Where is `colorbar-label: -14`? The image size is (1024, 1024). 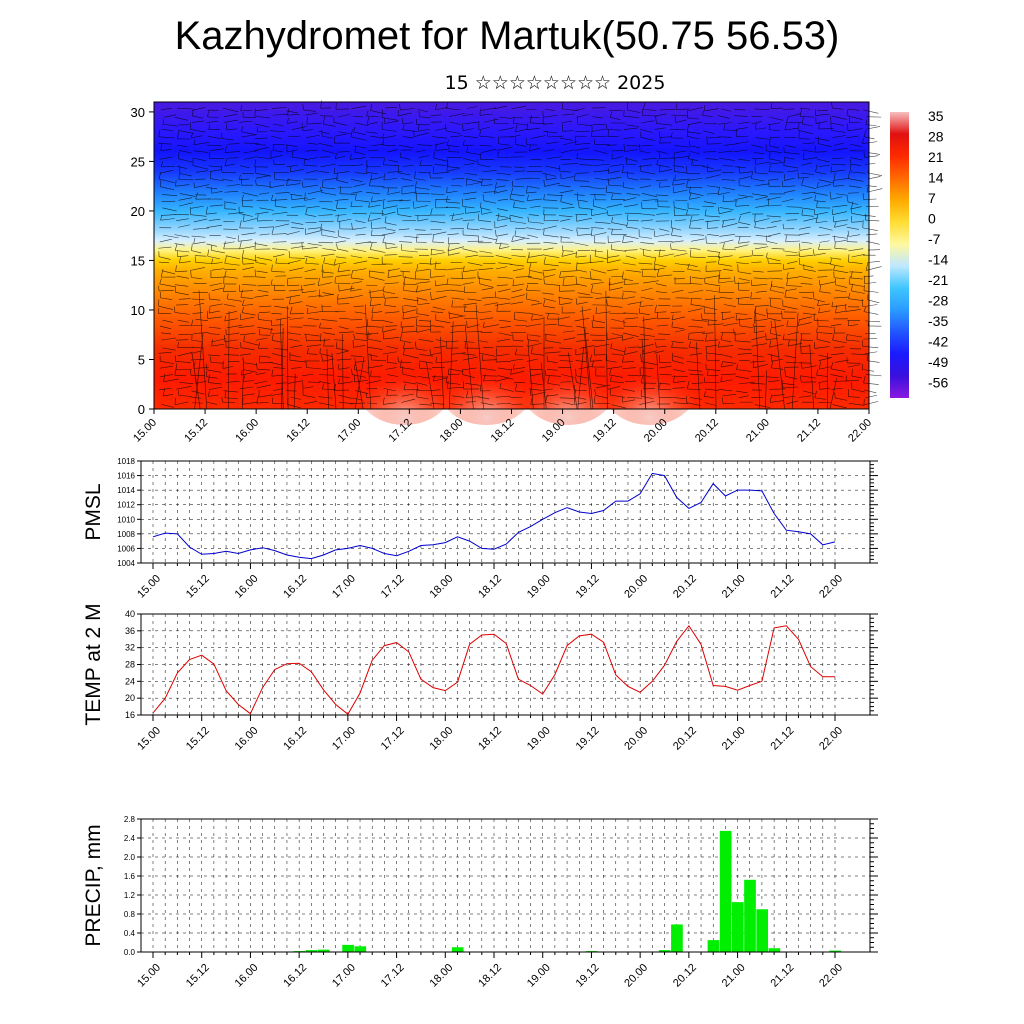
colorbar-label: -14 is located at coordinates (938, 260).